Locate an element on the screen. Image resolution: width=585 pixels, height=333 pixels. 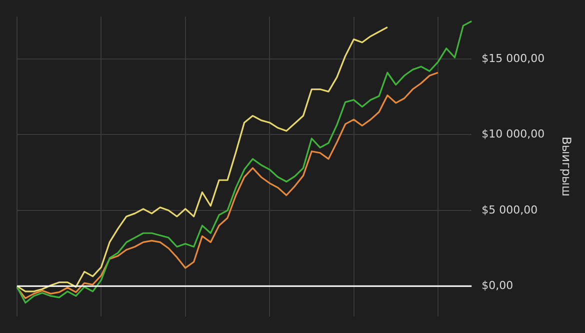
y-tick-label: $10 000,00 is located at coordinates (513, 134).